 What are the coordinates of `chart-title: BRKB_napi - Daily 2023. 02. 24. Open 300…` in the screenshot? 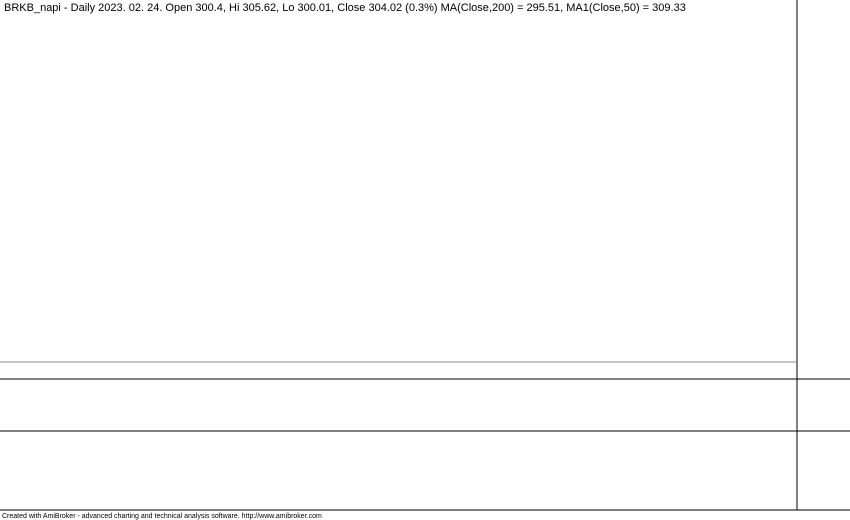 It's located at (345, 8).